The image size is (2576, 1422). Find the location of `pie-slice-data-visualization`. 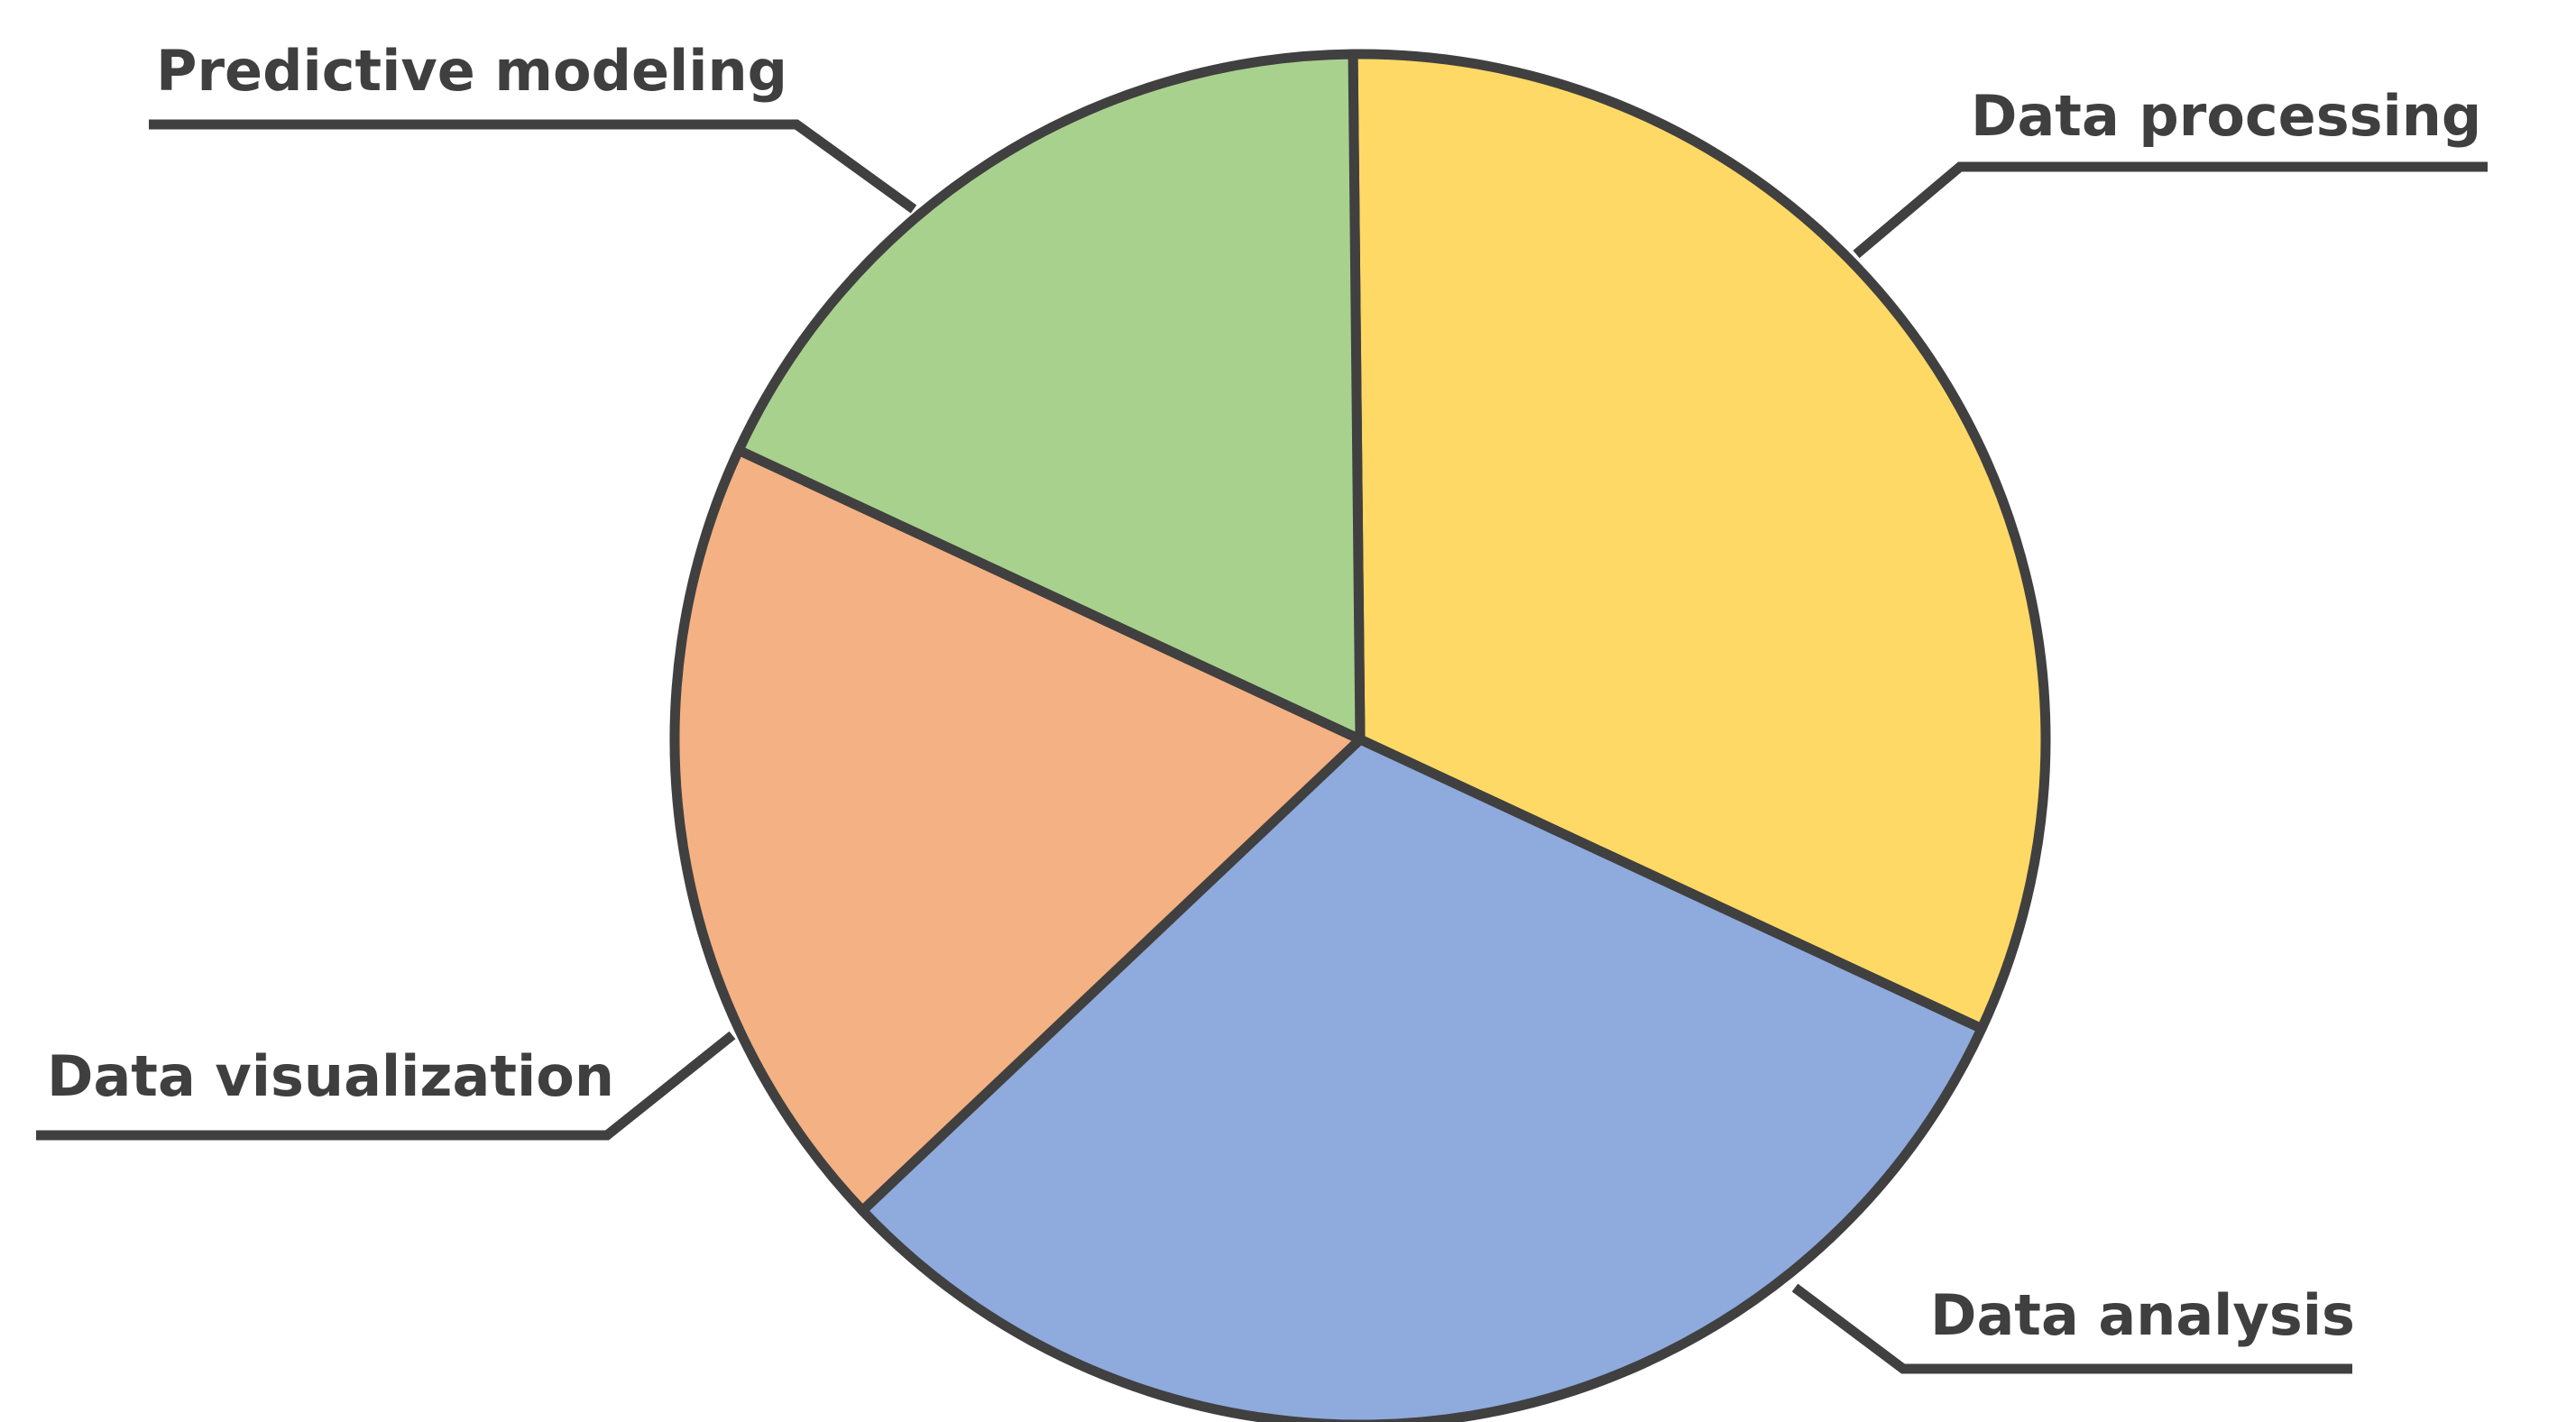

pie-slice-data-visualization is located at coordinates (1017, 830).